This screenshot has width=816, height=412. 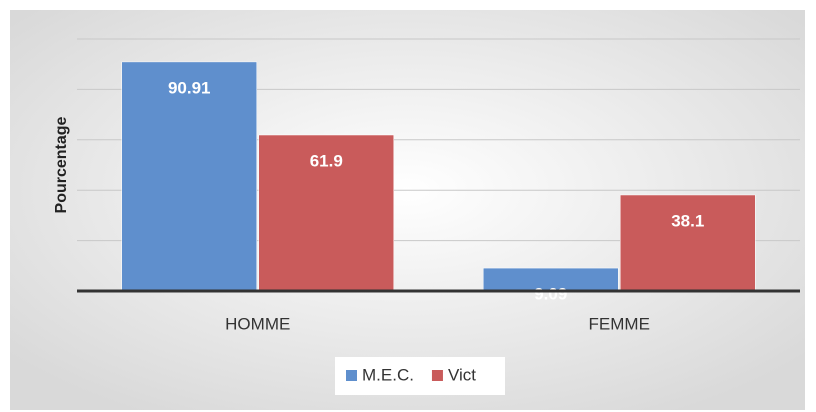 What do you see at coordinates (189, 87) in the screenshot?
I see `data-label: 90.91` at bounding box center [189, 87].